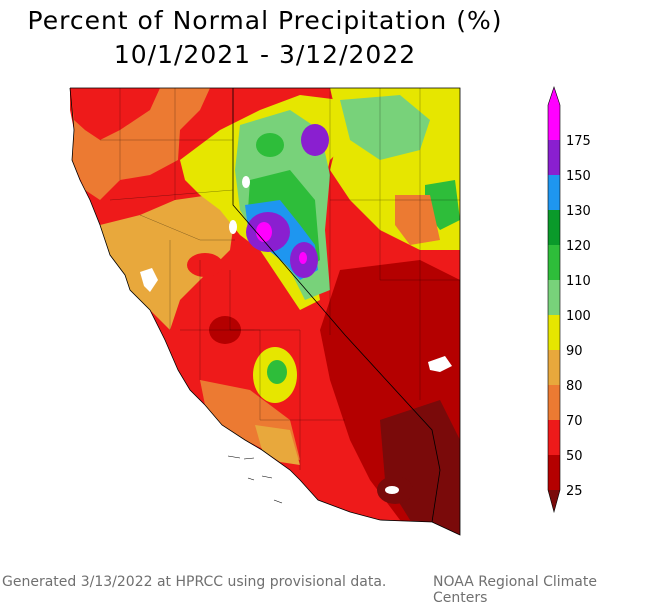 The height and width of the screenshot is (606, 650). Describe the element at coordinates (554, 96) in the screenshot. I see `legend-top-arrow` at that location.